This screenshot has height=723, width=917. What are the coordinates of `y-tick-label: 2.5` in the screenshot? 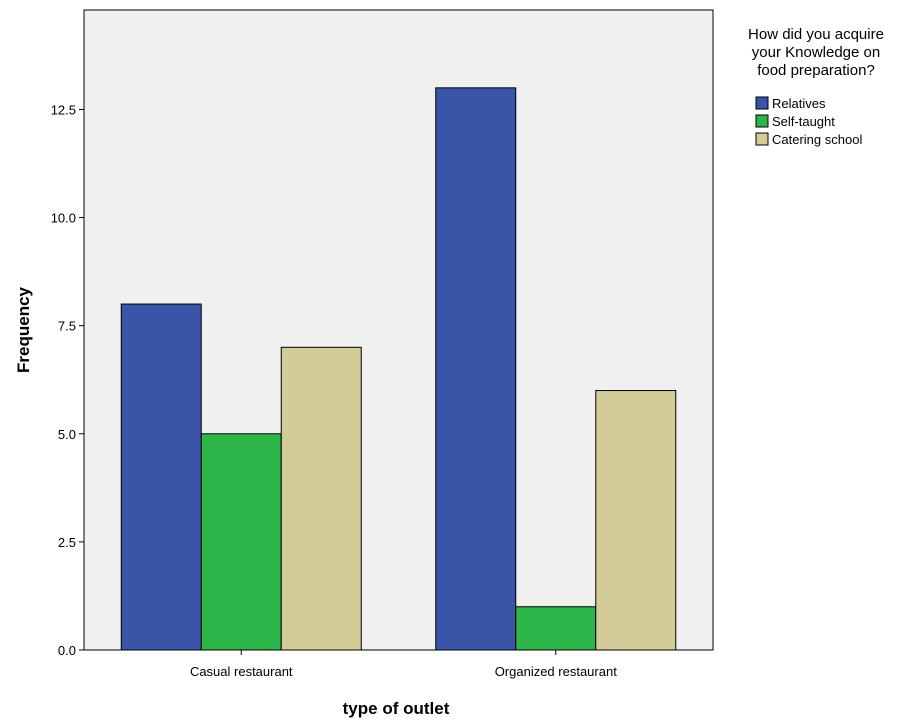 It's located at (67, 542).